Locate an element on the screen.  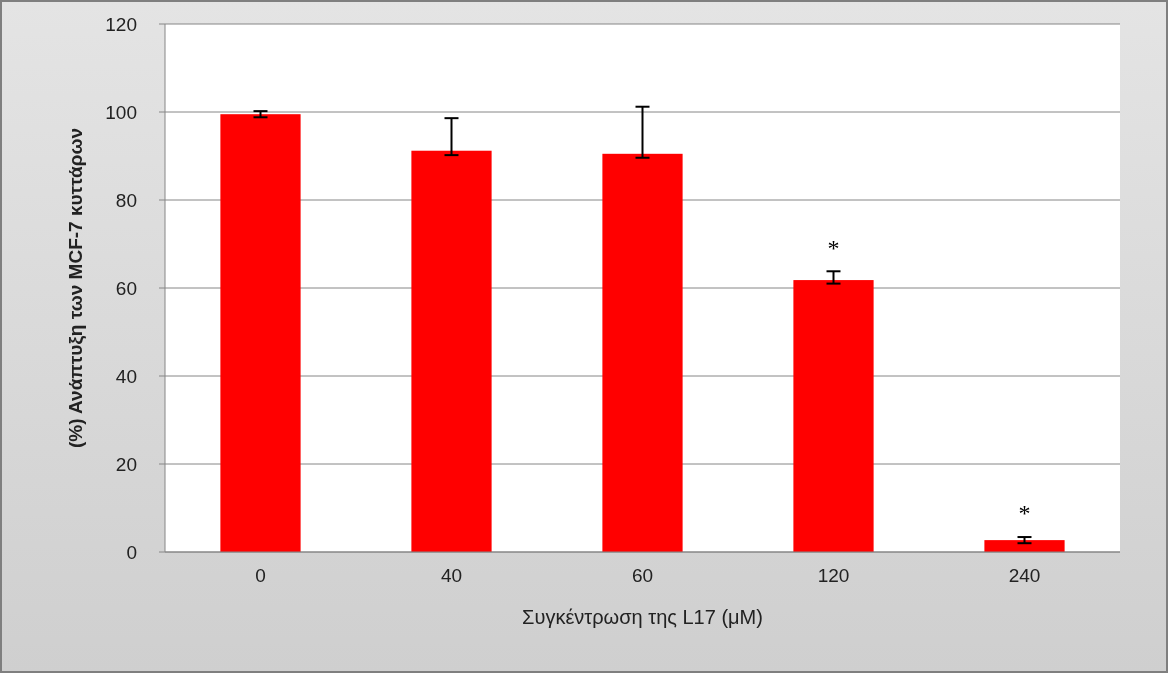
y-axis-title: (%) Ανάπτυξη των MCF-7 κυττάρων is located at coordinates (76, 288).